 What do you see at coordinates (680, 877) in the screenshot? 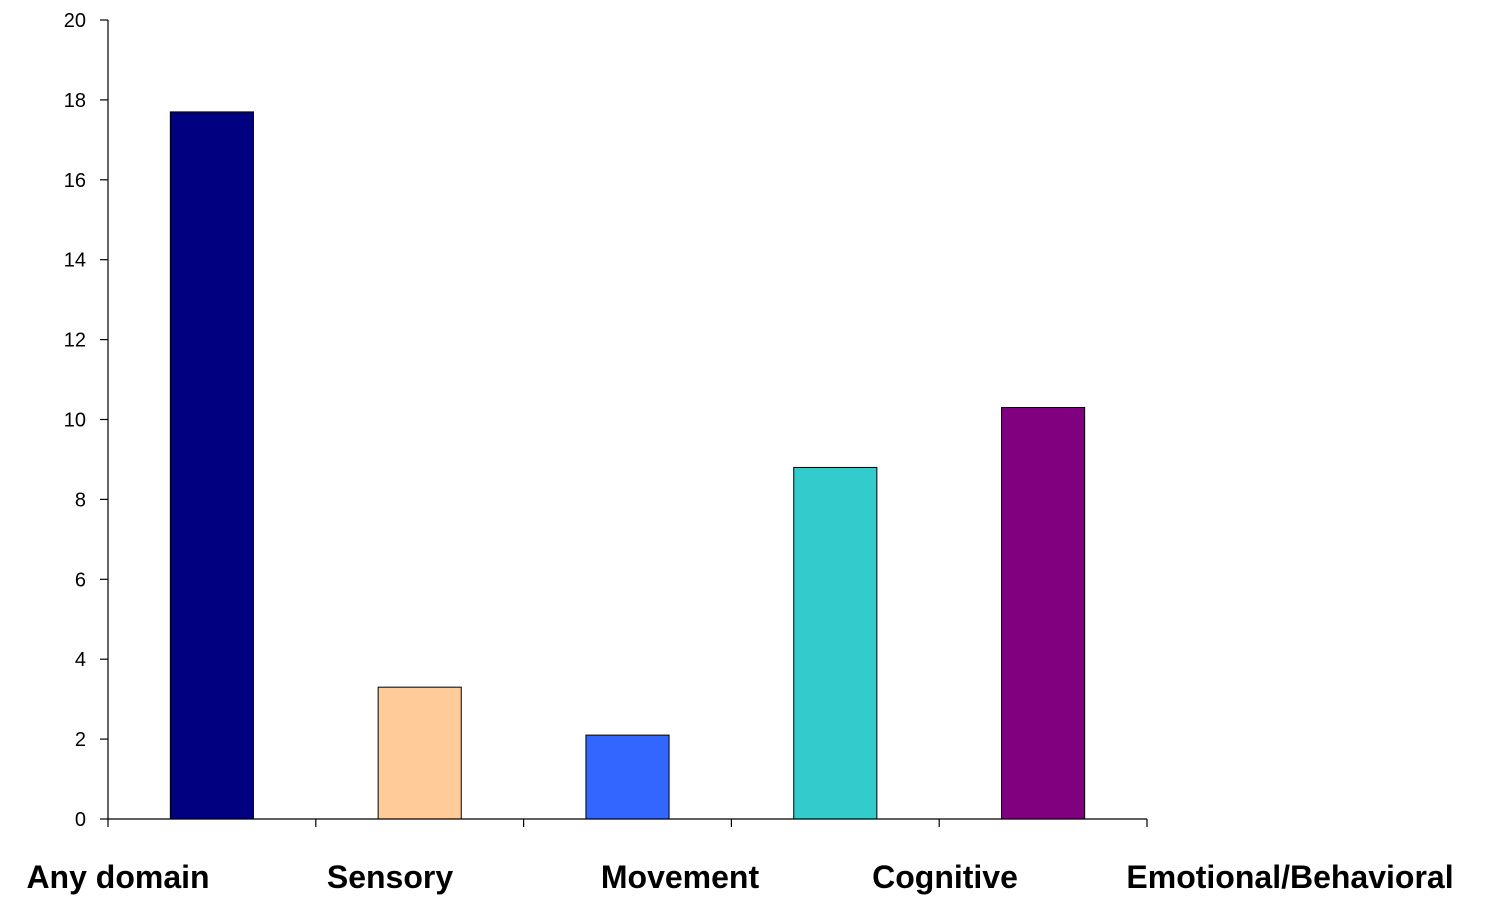
I see `x-category-label: Movement` at bounding box center [680, 877].